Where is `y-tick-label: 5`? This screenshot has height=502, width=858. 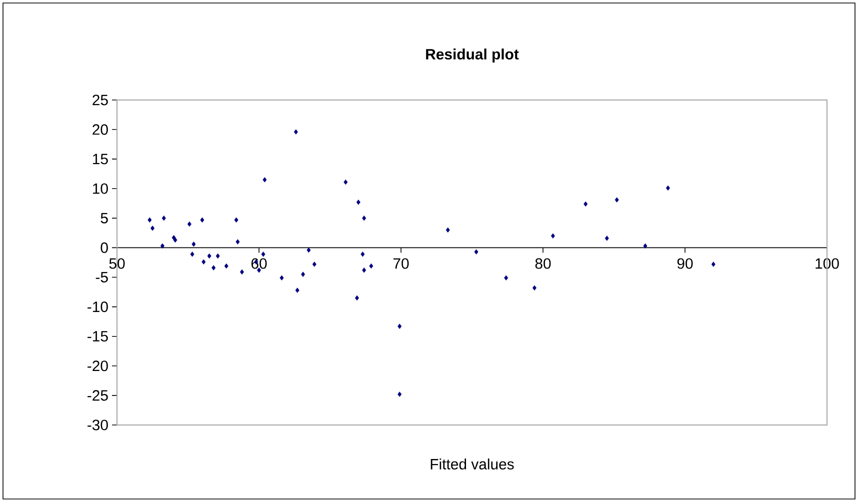 y-tick-label: 5 is located at coordinates (104, 218).